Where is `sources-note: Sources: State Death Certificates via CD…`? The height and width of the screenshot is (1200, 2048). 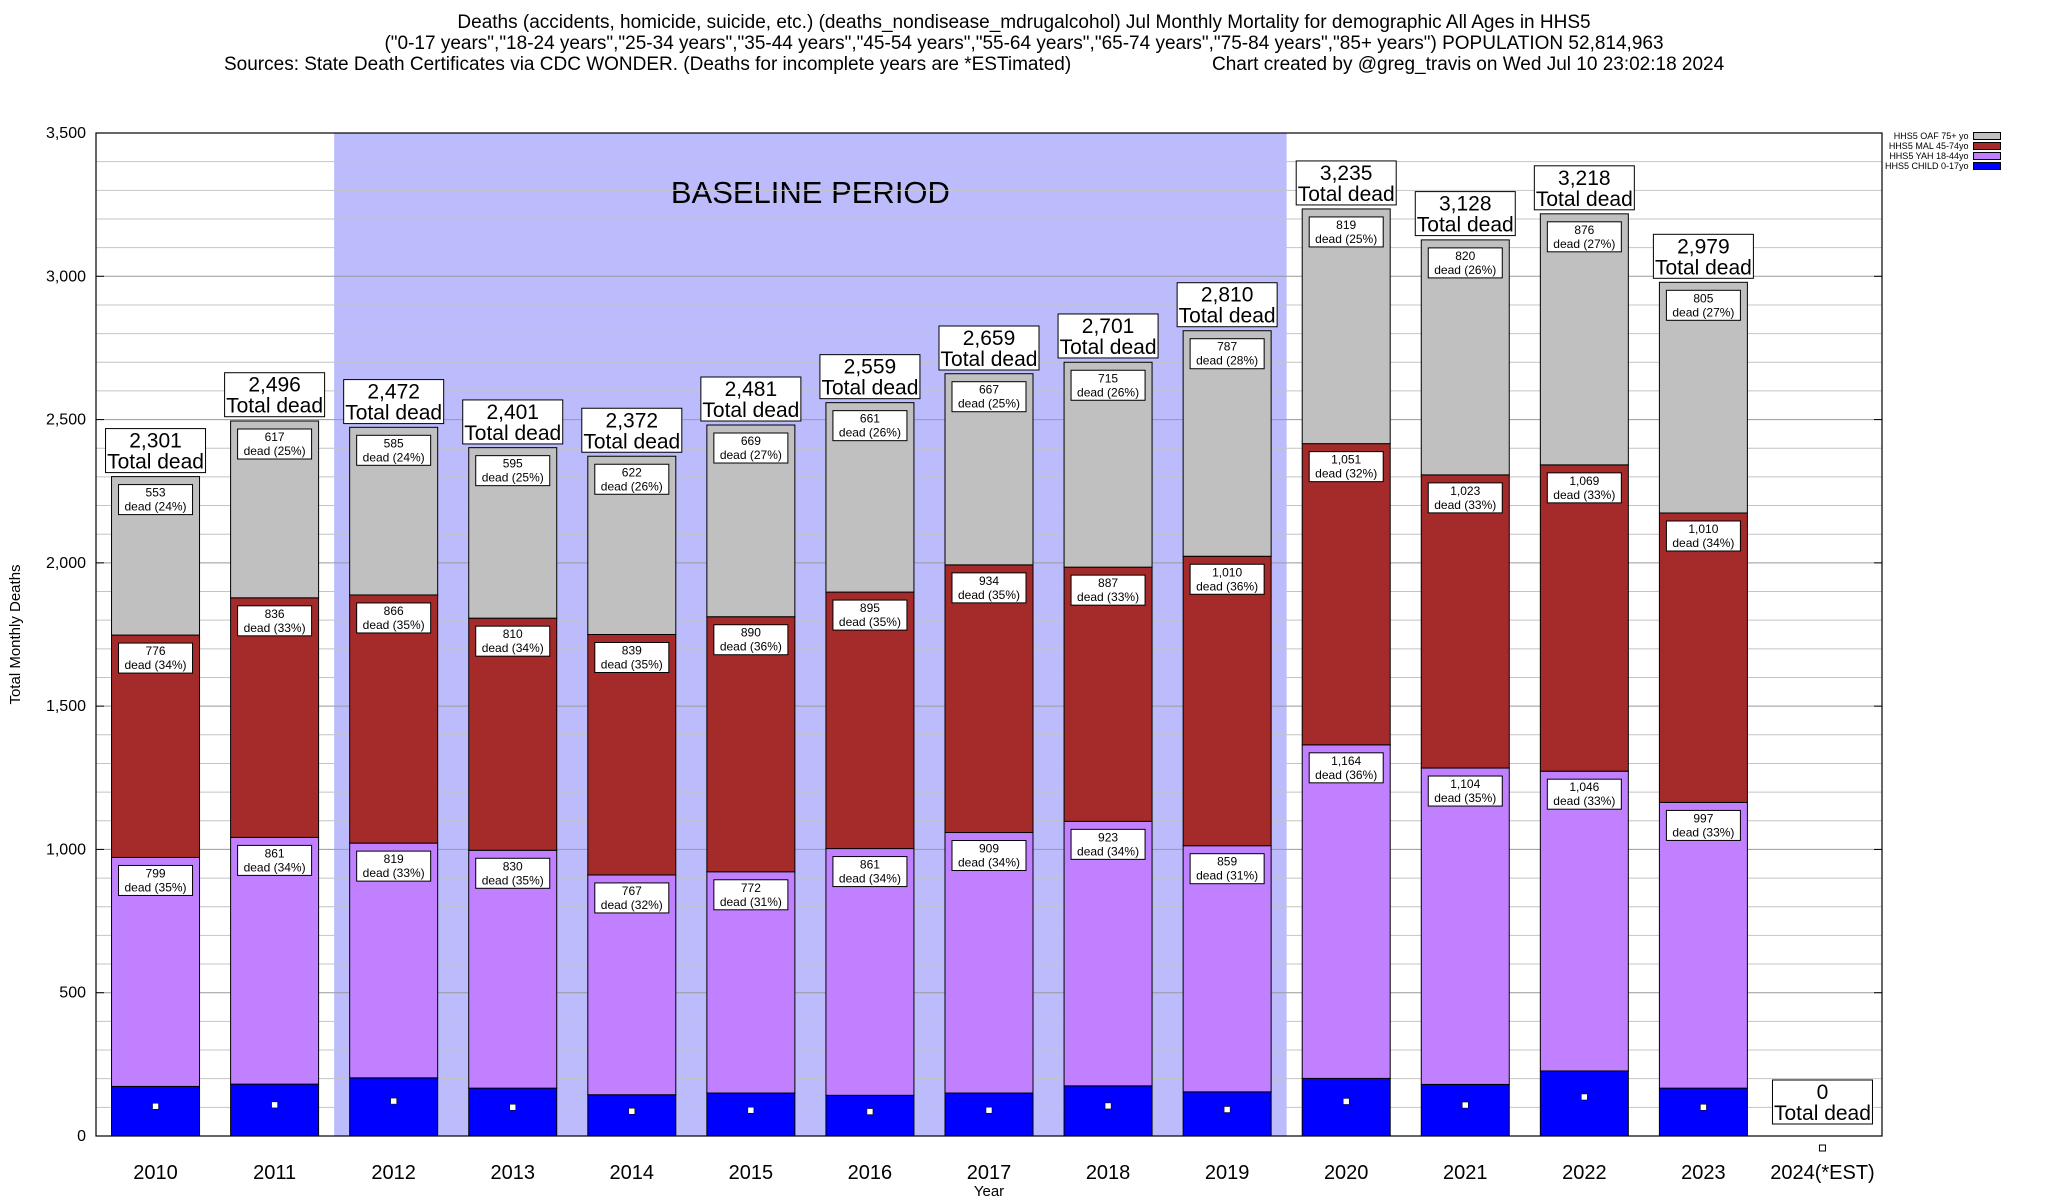
sources-note: Sources: State Death Certificates via CD… is located at coordinates (648, 64).